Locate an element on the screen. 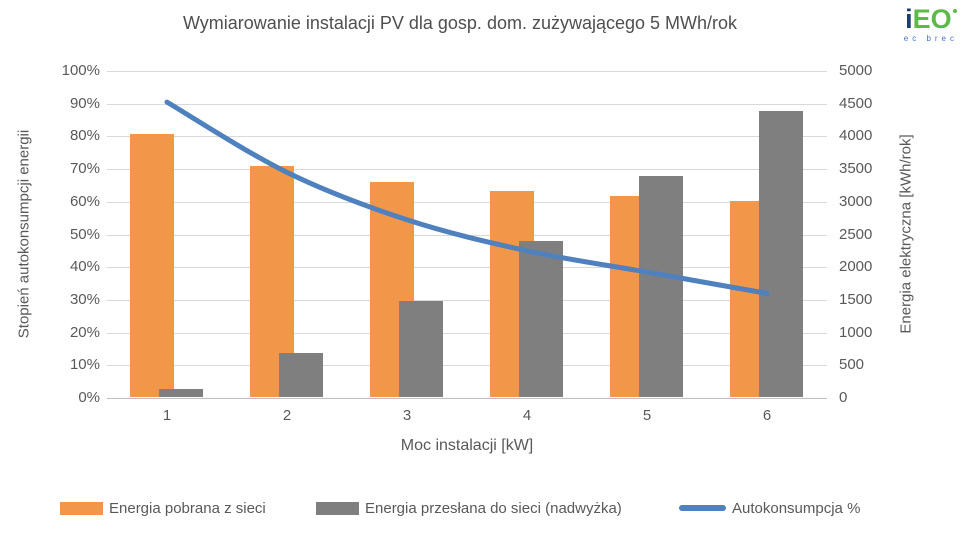  y-axis-tick-left: 40% is located at coordinates (84, 267).